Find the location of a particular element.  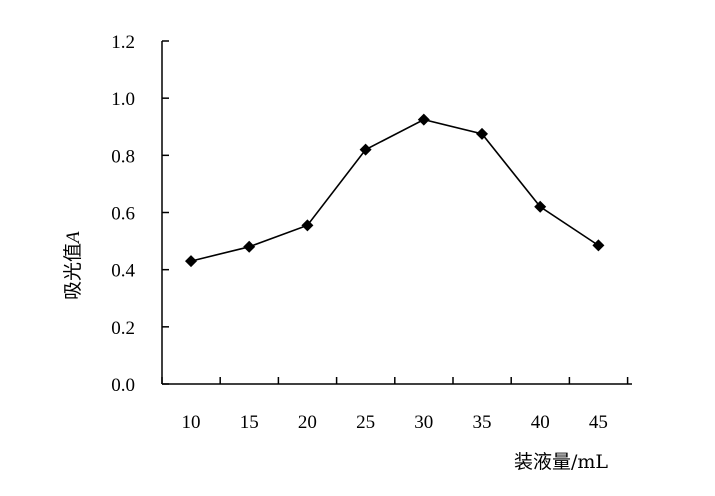

x-tick-label: 25 is located at coordinates (365, 422).